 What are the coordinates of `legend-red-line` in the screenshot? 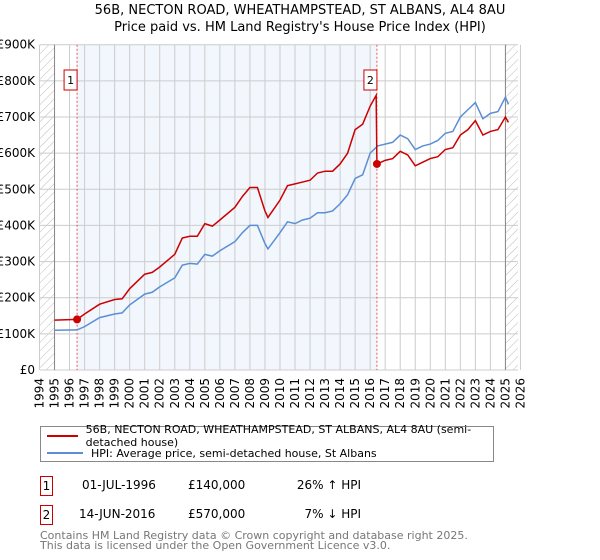 It's located at (62, 436).